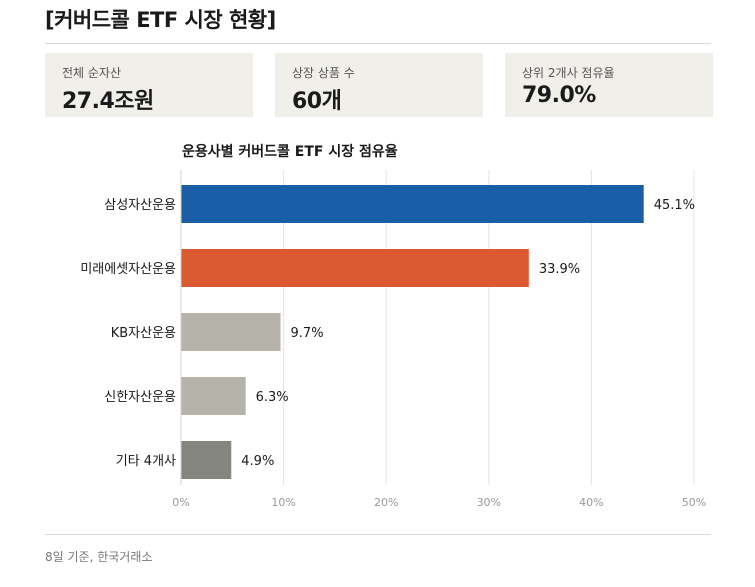 This screenshot has width=755, height=587. What do you see at coordinates (307, 333) in the screenshot?
I see `value-label: 9.7%` at bounding box center [307, 333].